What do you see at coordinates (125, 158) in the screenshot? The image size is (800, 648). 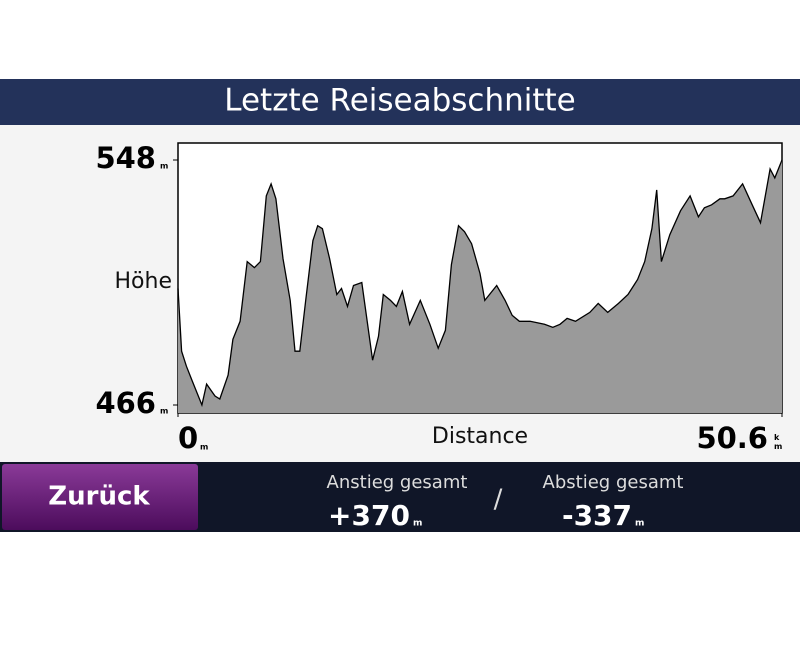 I see `y-tick-label: 548` at bounding box center [125, 158].